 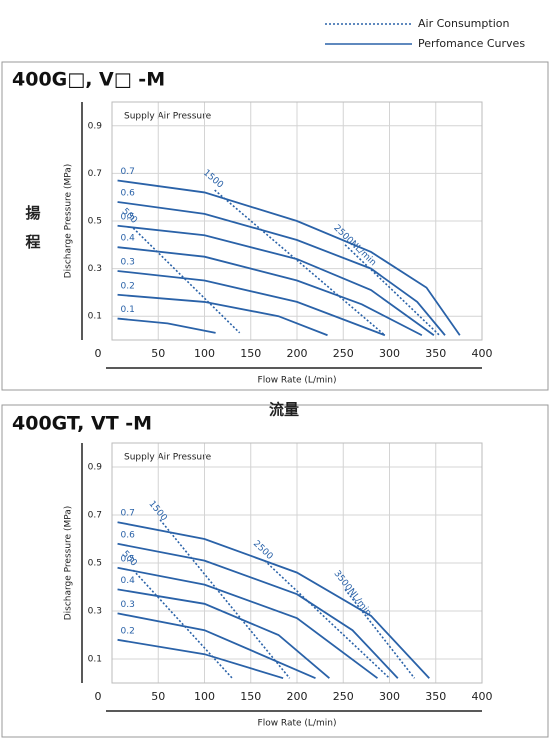 What do you see at coordinates (82, 424) in the screenshot?
I see `chart-title: 400GT, VT -M` at bounding box center [82, 424].